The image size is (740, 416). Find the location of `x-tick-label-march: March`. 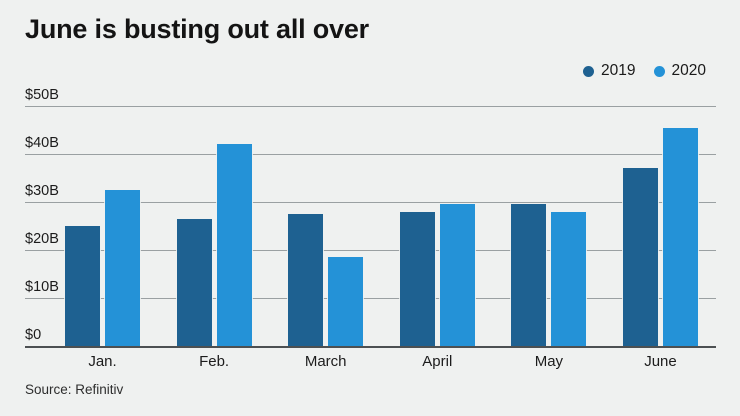

x-tick-label-march: March is located at coordinates (325, 361).